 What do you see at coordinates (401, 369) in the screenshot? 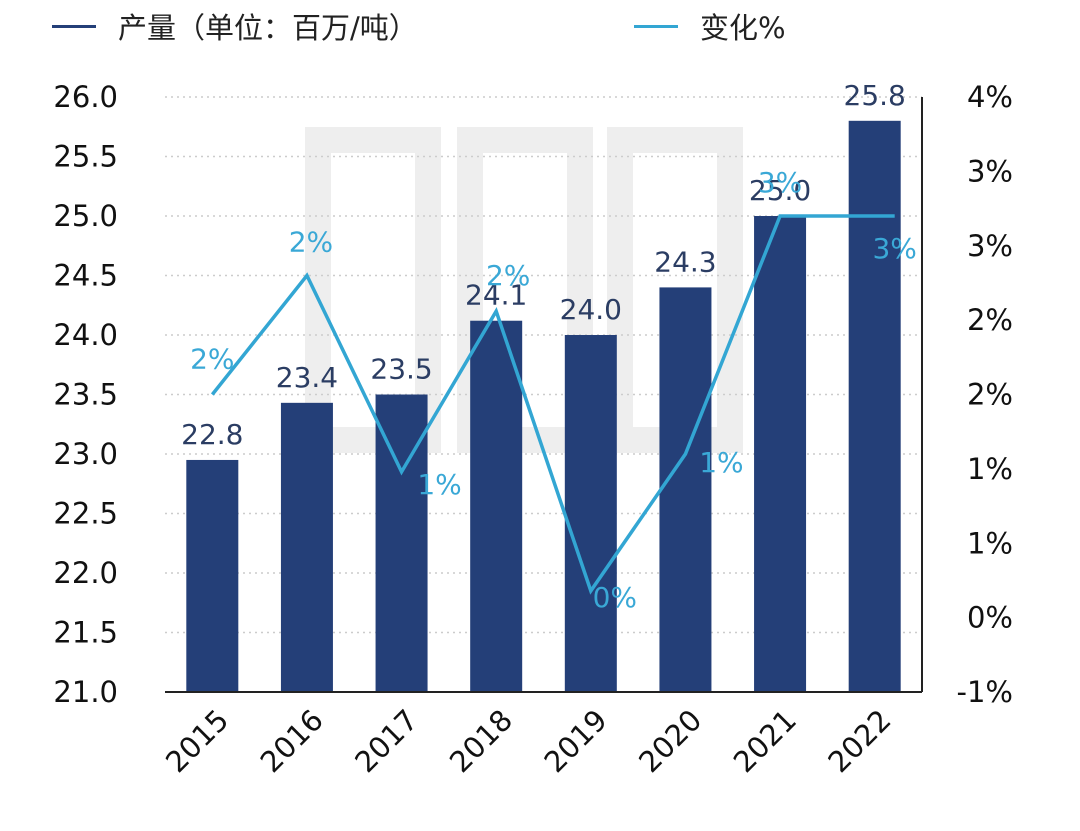
I see `bar-label: 23.5` at bounding box center [401, 369].